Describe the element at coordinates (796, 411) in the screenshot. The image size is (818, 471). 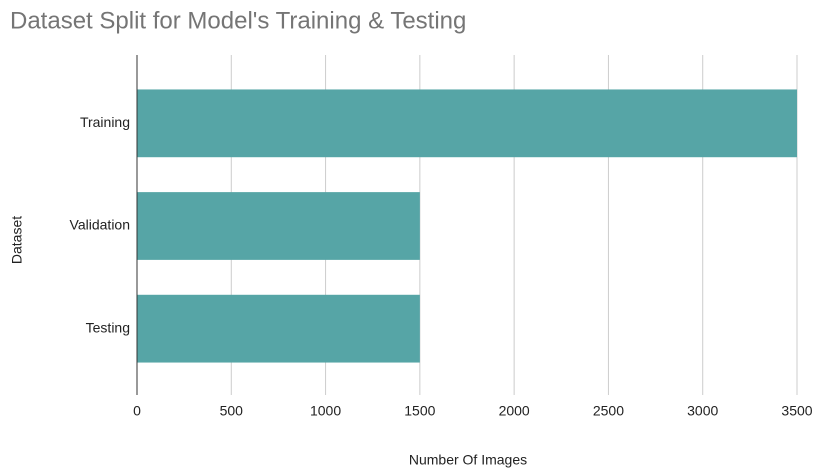
I see `x-tick-label: 3500` at that location.